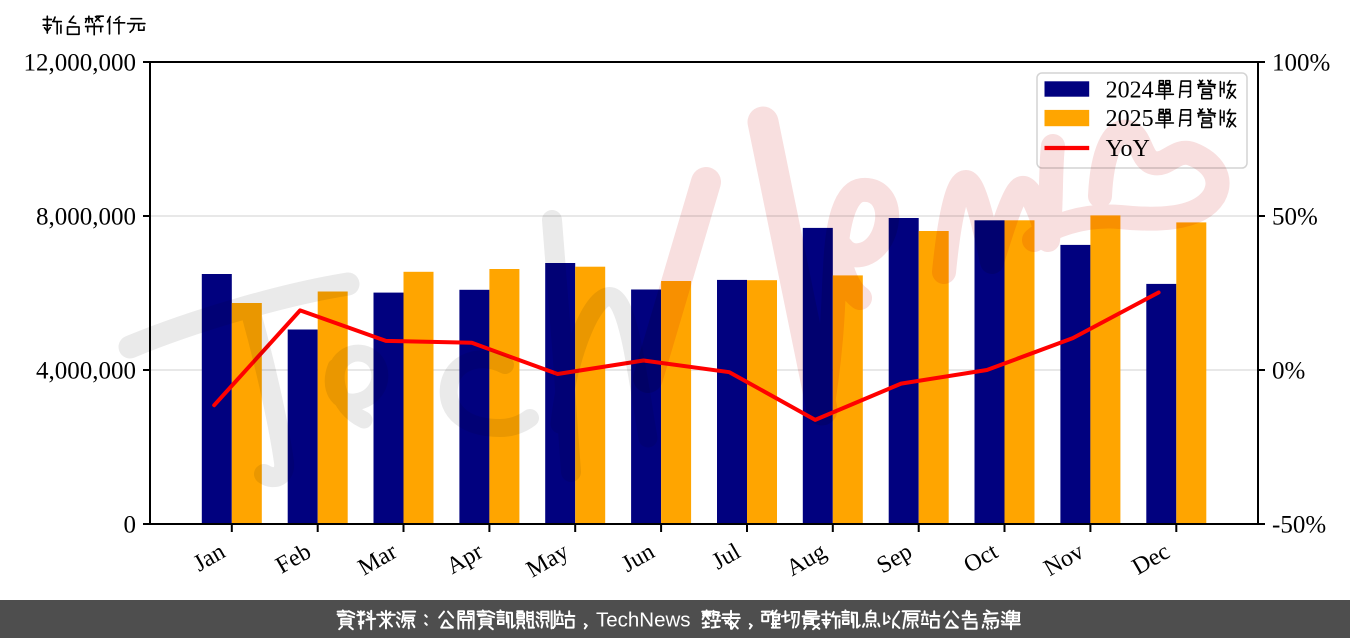 The width and height of the screenshot is (1350, 638). Describe the element at coordinates (1130, 91) in the screenshot. I see `svg-text: 2024` at that location.